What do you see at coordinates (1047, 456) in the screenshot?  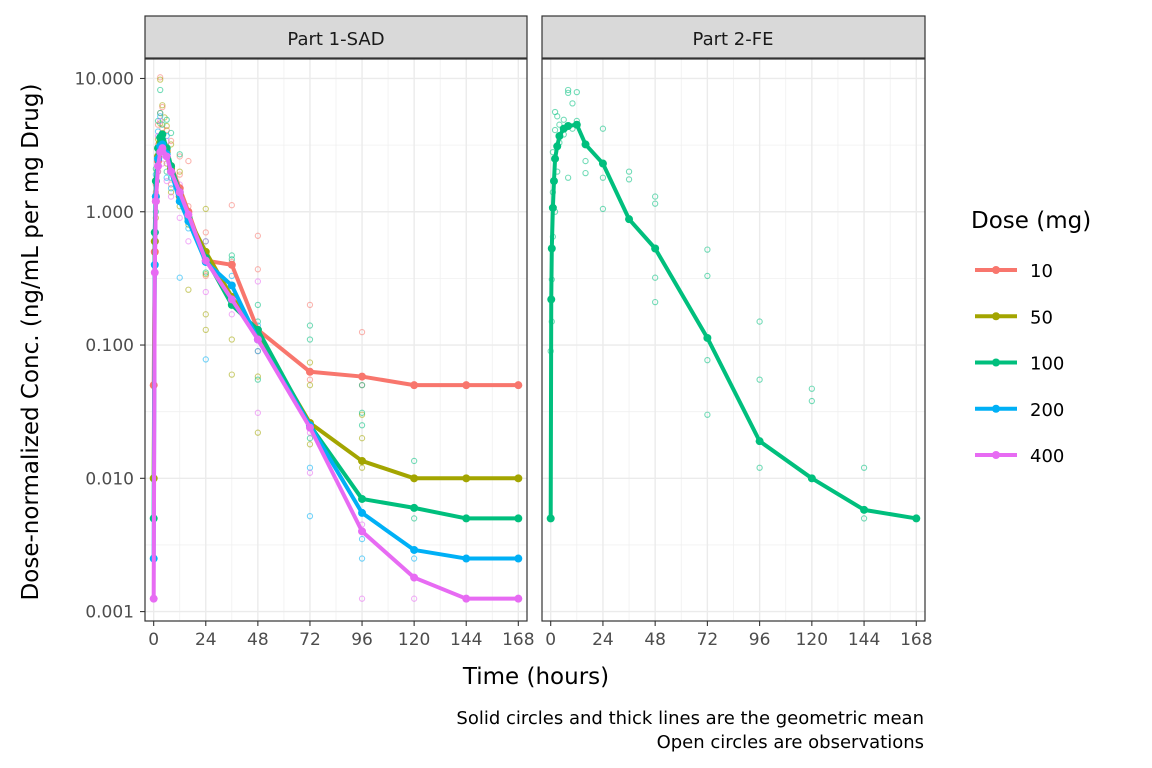 I see `legend-label: 400` at bounding box center [1047, 456].